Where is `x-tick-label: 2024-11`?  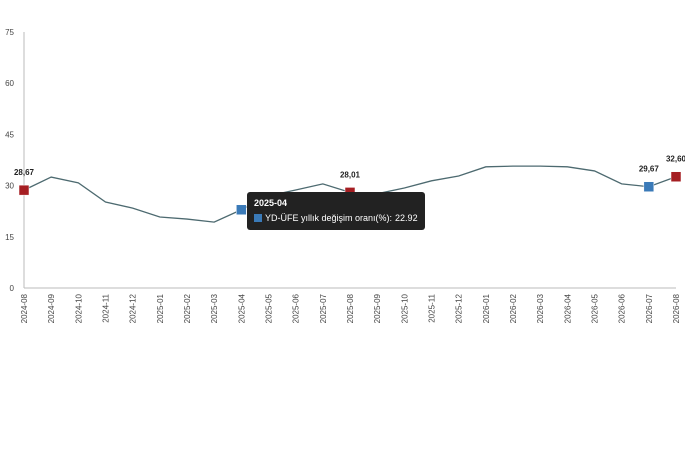
x-tick-label: 2024-11 is located at coordinates (106, 307).